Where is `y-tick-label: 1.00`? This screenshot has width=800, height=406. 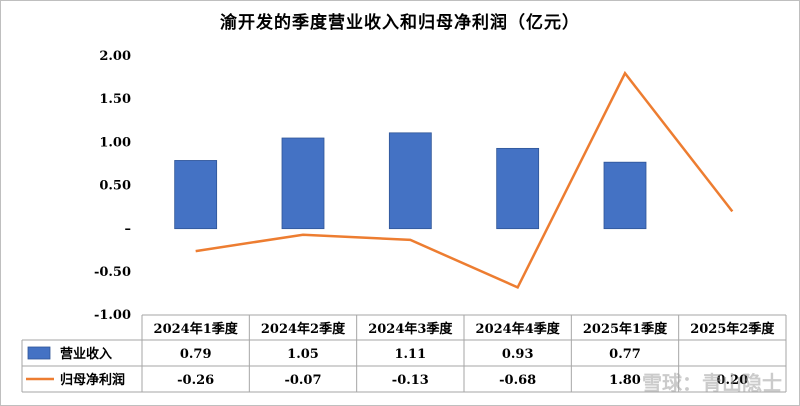
y-tick-label: 1.00 is located at coordinates (115, 142).